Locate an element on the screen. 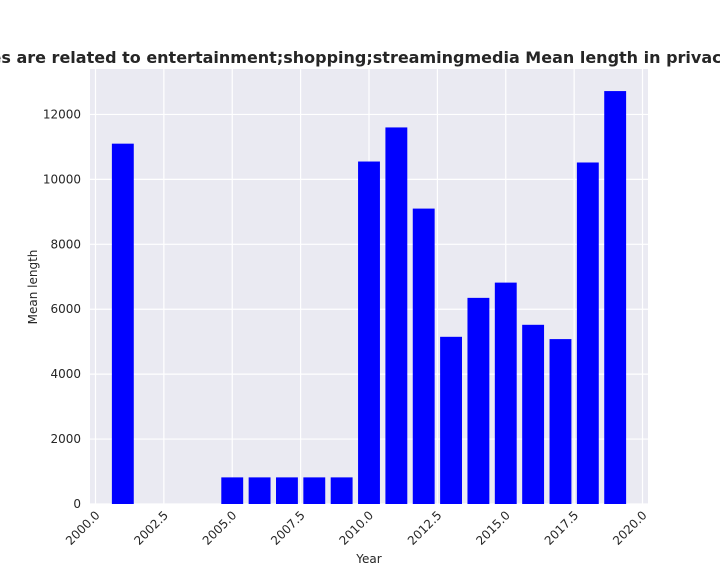 The image size is (720, 576). bar-2008 is located at coordinates (314, 490).